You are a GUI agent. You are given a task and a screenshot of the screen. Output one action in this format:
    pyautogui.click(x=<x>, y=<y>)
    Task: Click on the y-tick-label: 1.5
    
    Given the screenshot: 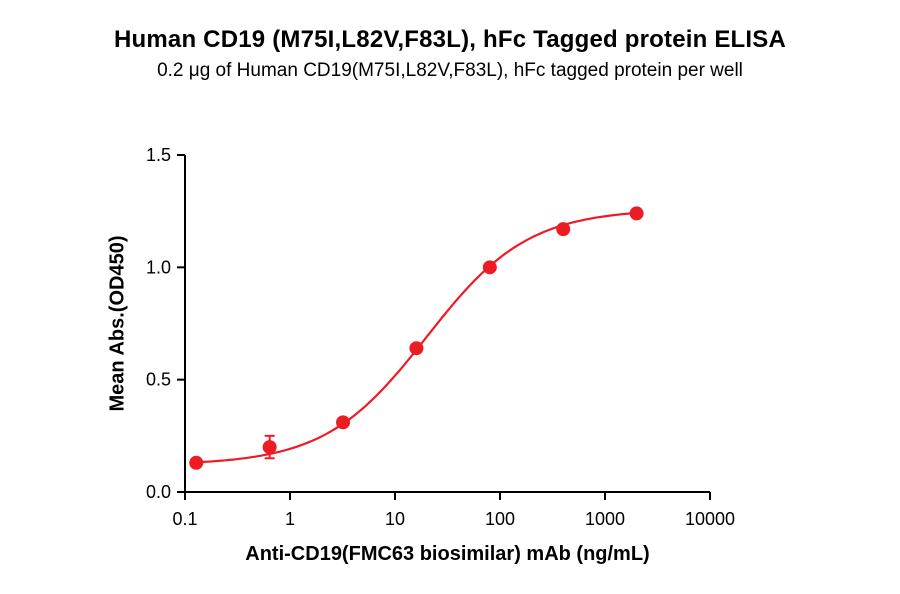 What is the action you would take?
    pyautogui.click(x=158, y=155)
    